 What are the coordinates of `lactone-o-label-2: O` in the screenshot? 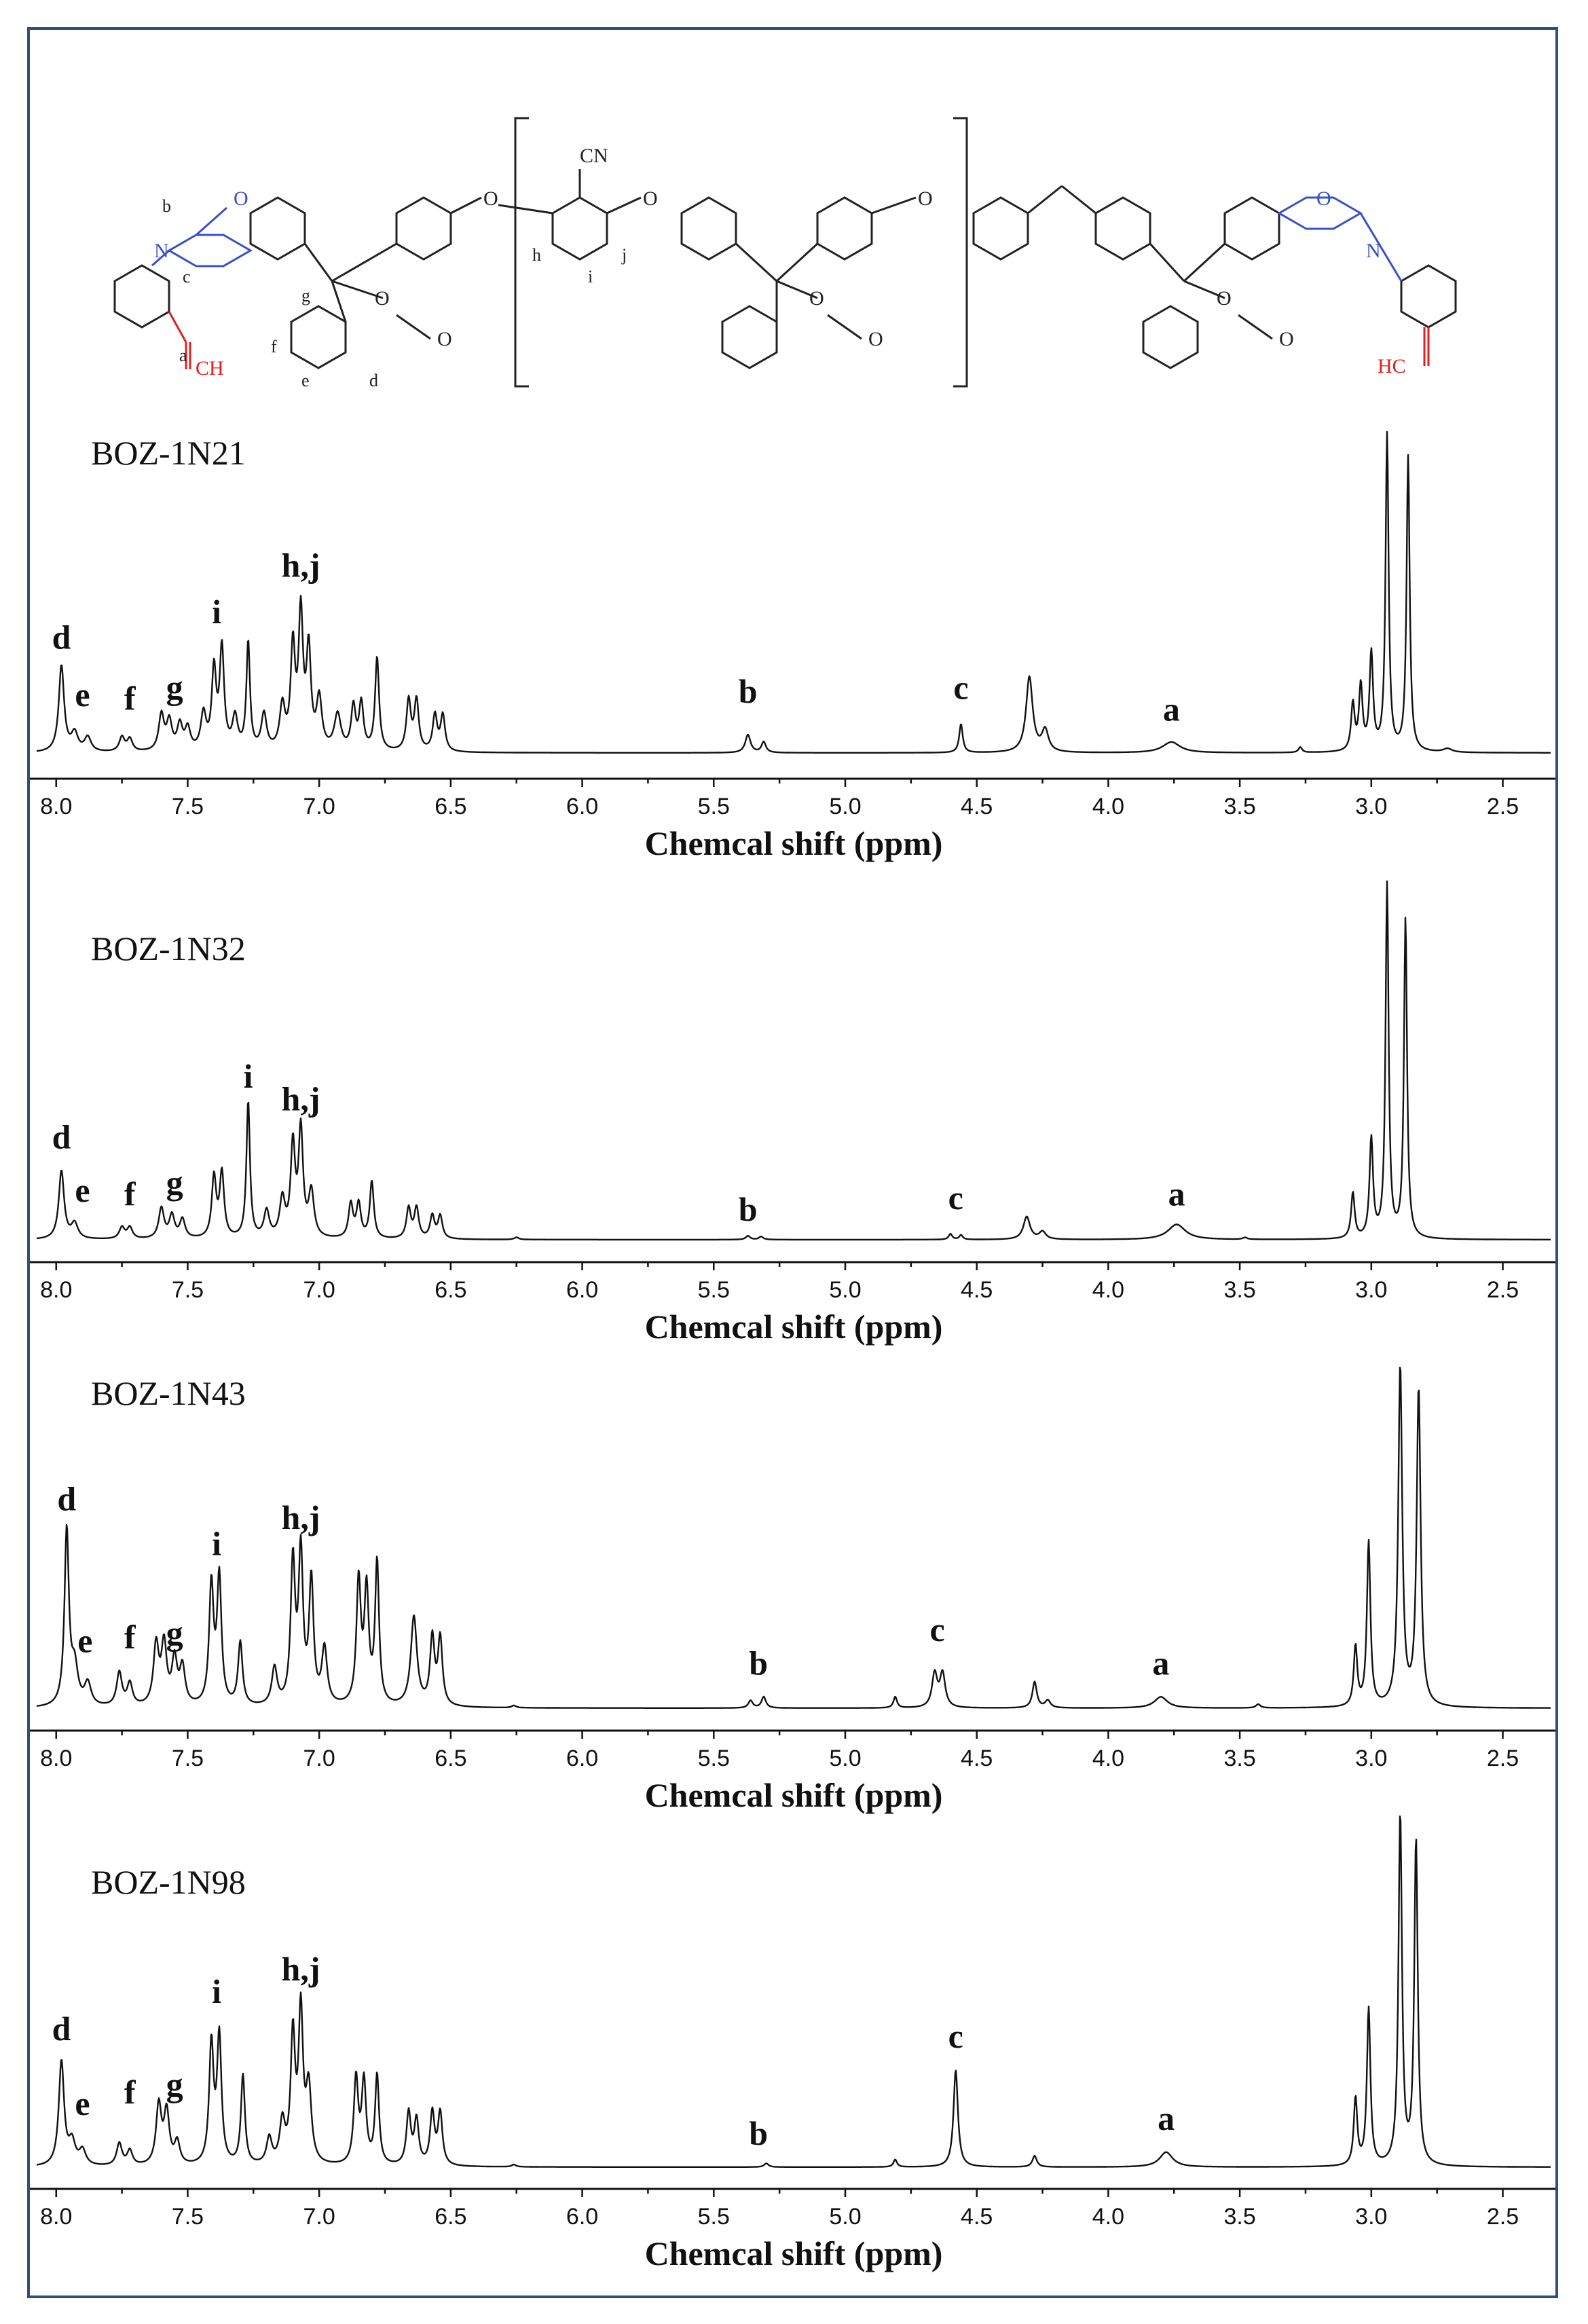 It's located at (816, 298).